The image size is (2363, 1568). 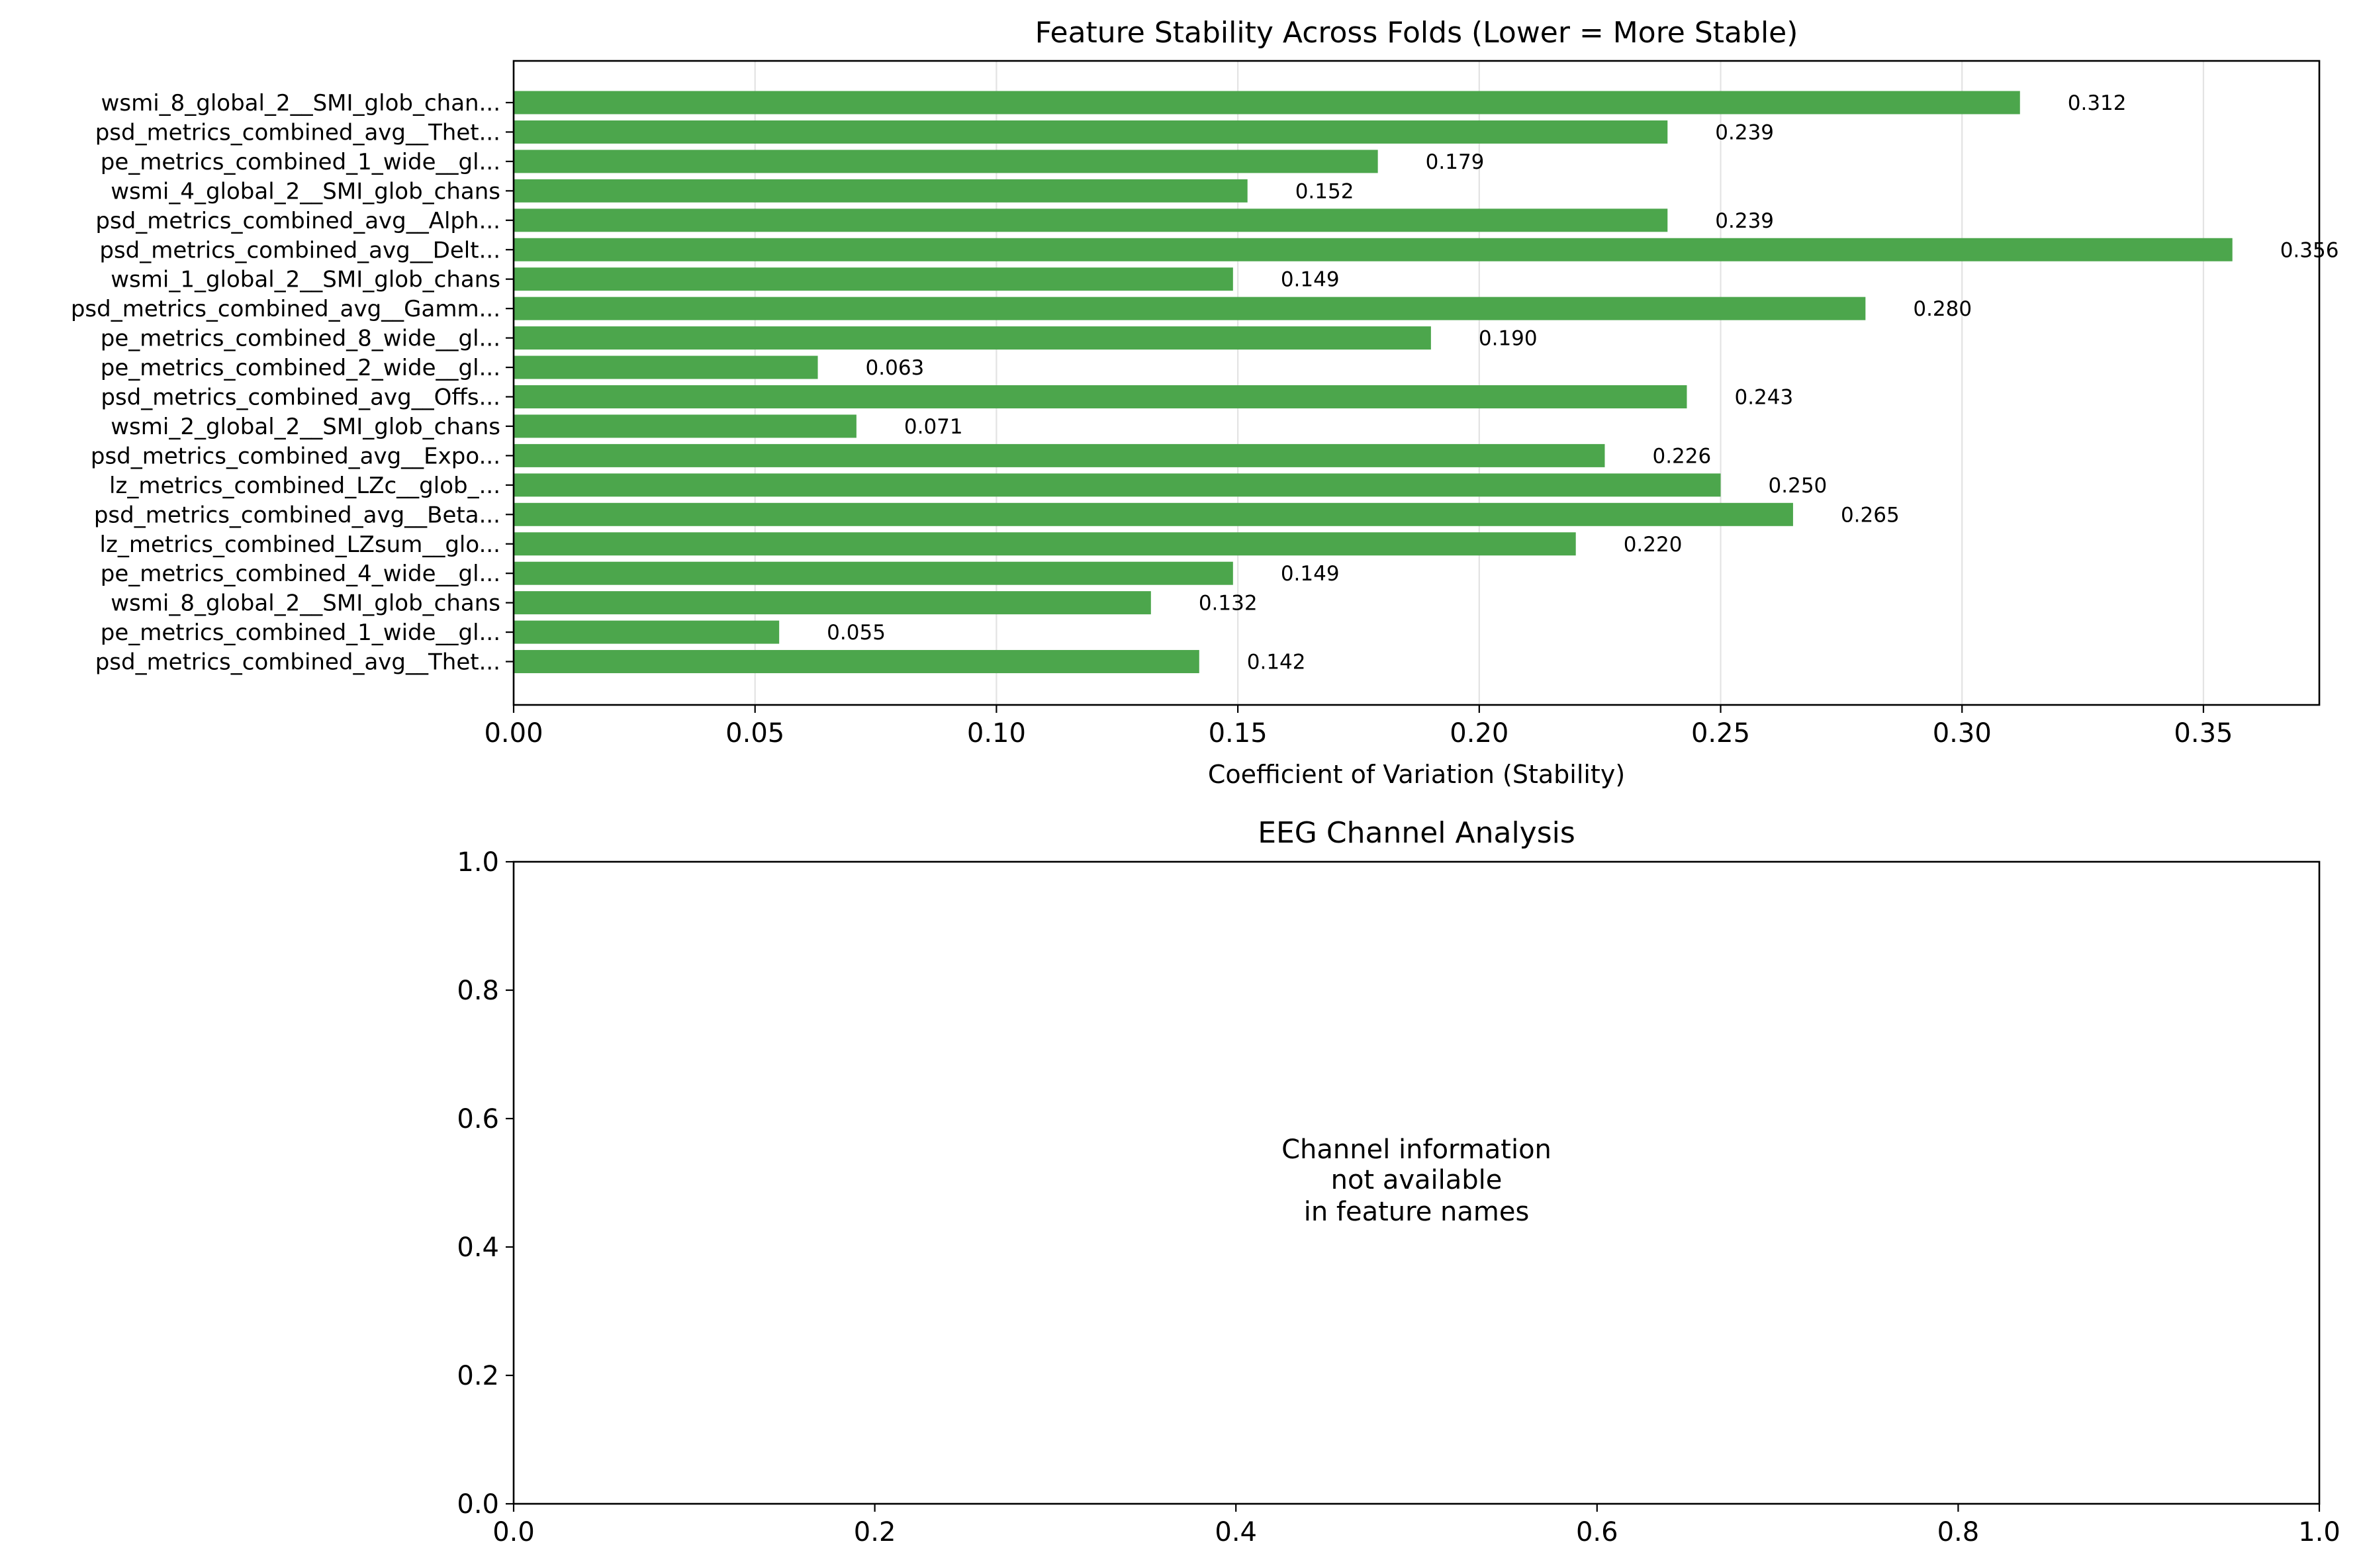 I want to click on eeg-y-tick-label: 0.6, so click(x=478, y=1119).